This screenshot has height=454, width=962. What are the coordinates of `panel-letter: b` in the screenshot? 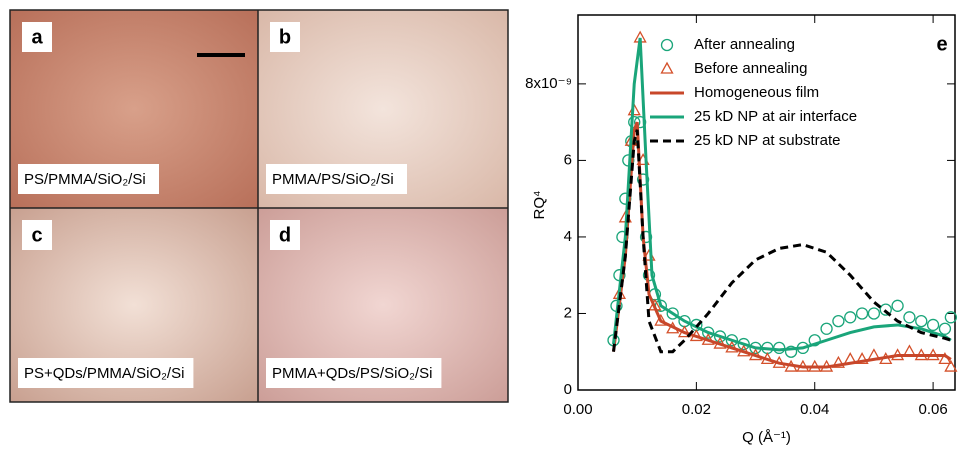 It's located at (285, 37).